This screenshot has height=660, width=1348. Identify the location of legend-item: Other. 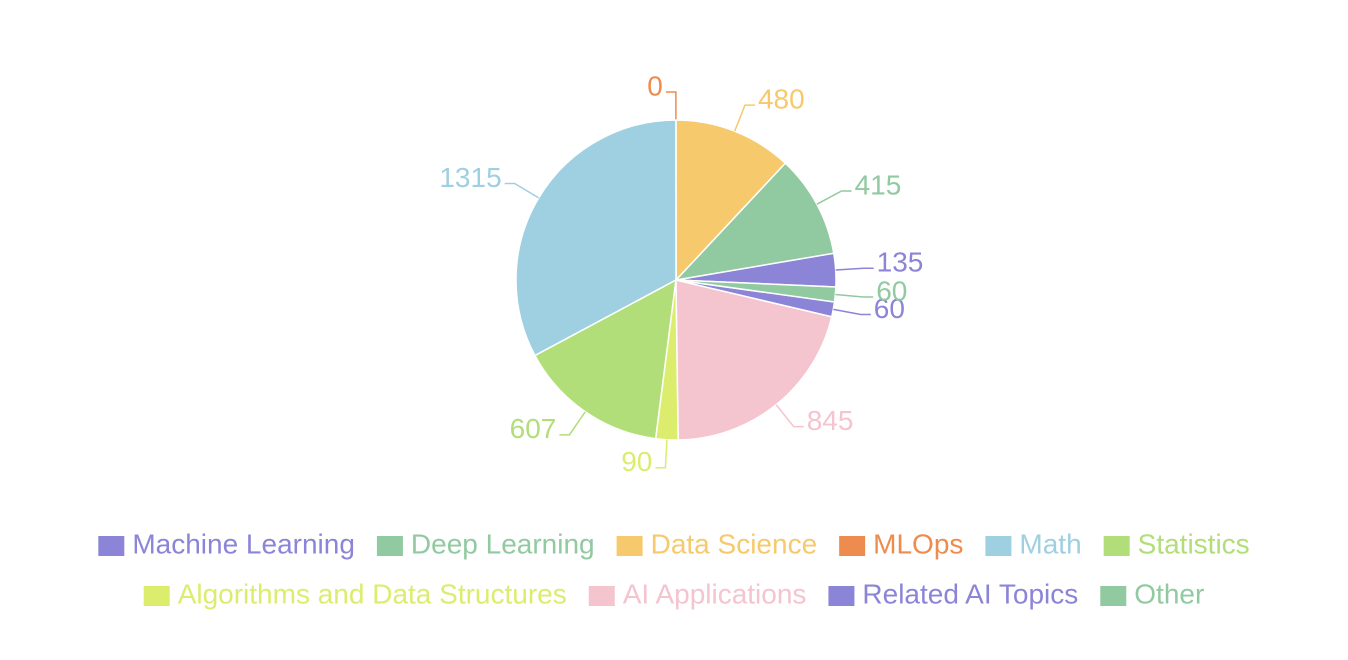
(1152, 593).